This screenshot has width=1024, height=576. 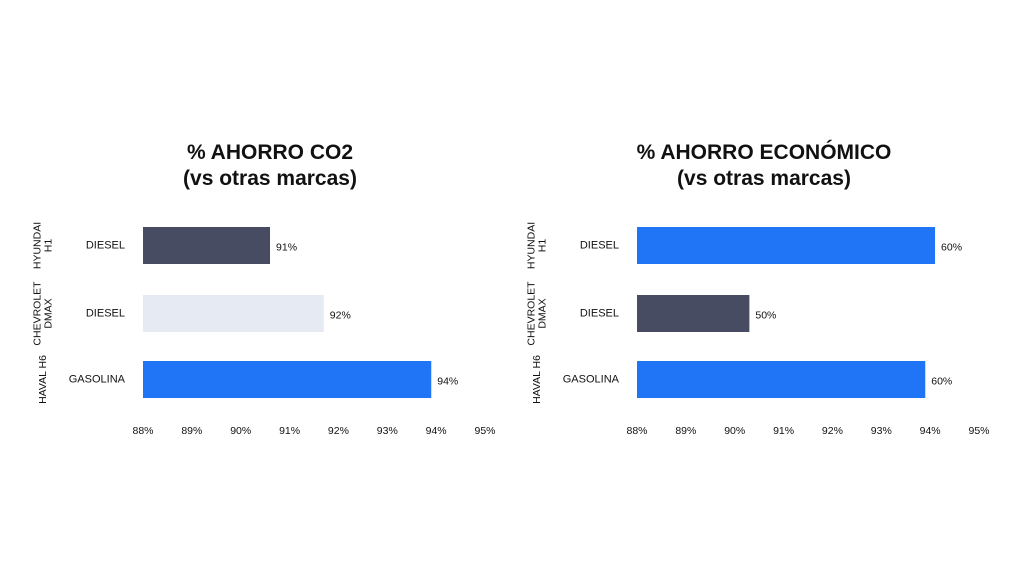 I want to click on economic-chart-title-line2: (vs otras marcas), so click(x=764, y=178).